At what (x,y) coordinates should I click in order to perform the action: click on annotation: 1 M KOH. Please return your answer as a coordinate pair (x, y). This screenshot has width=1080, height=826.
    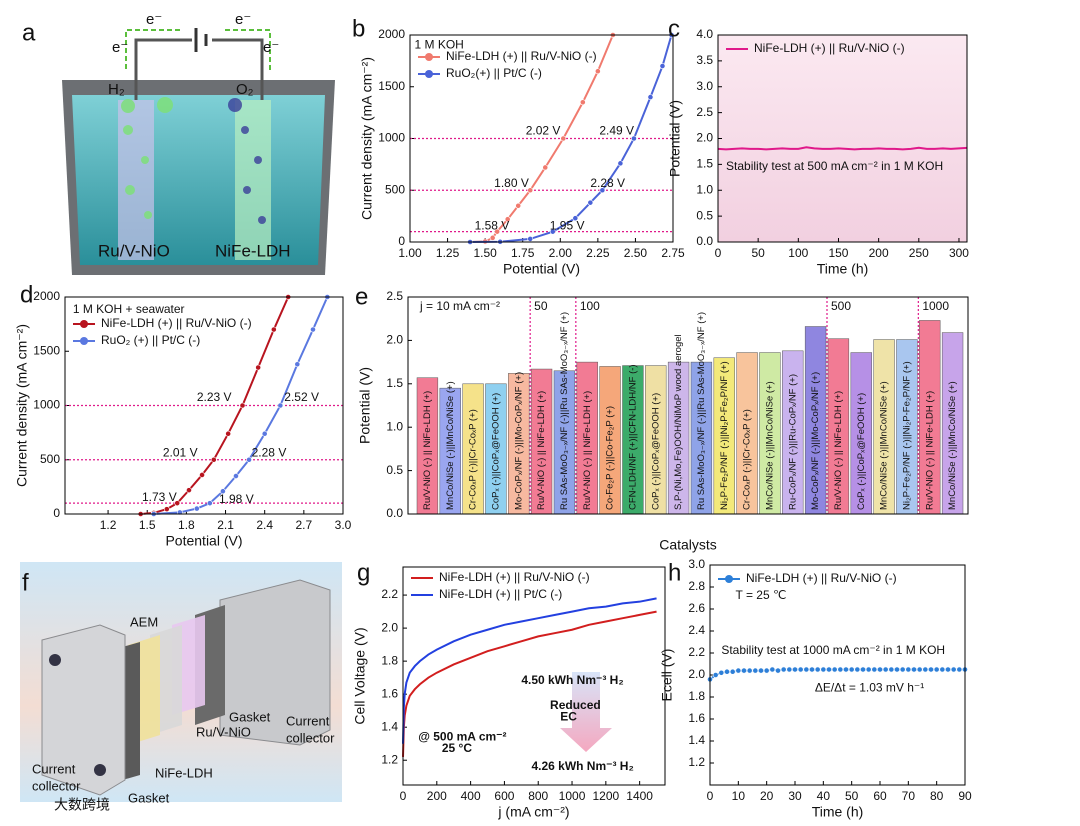
    Looking at the image, I should click on (439, 45).